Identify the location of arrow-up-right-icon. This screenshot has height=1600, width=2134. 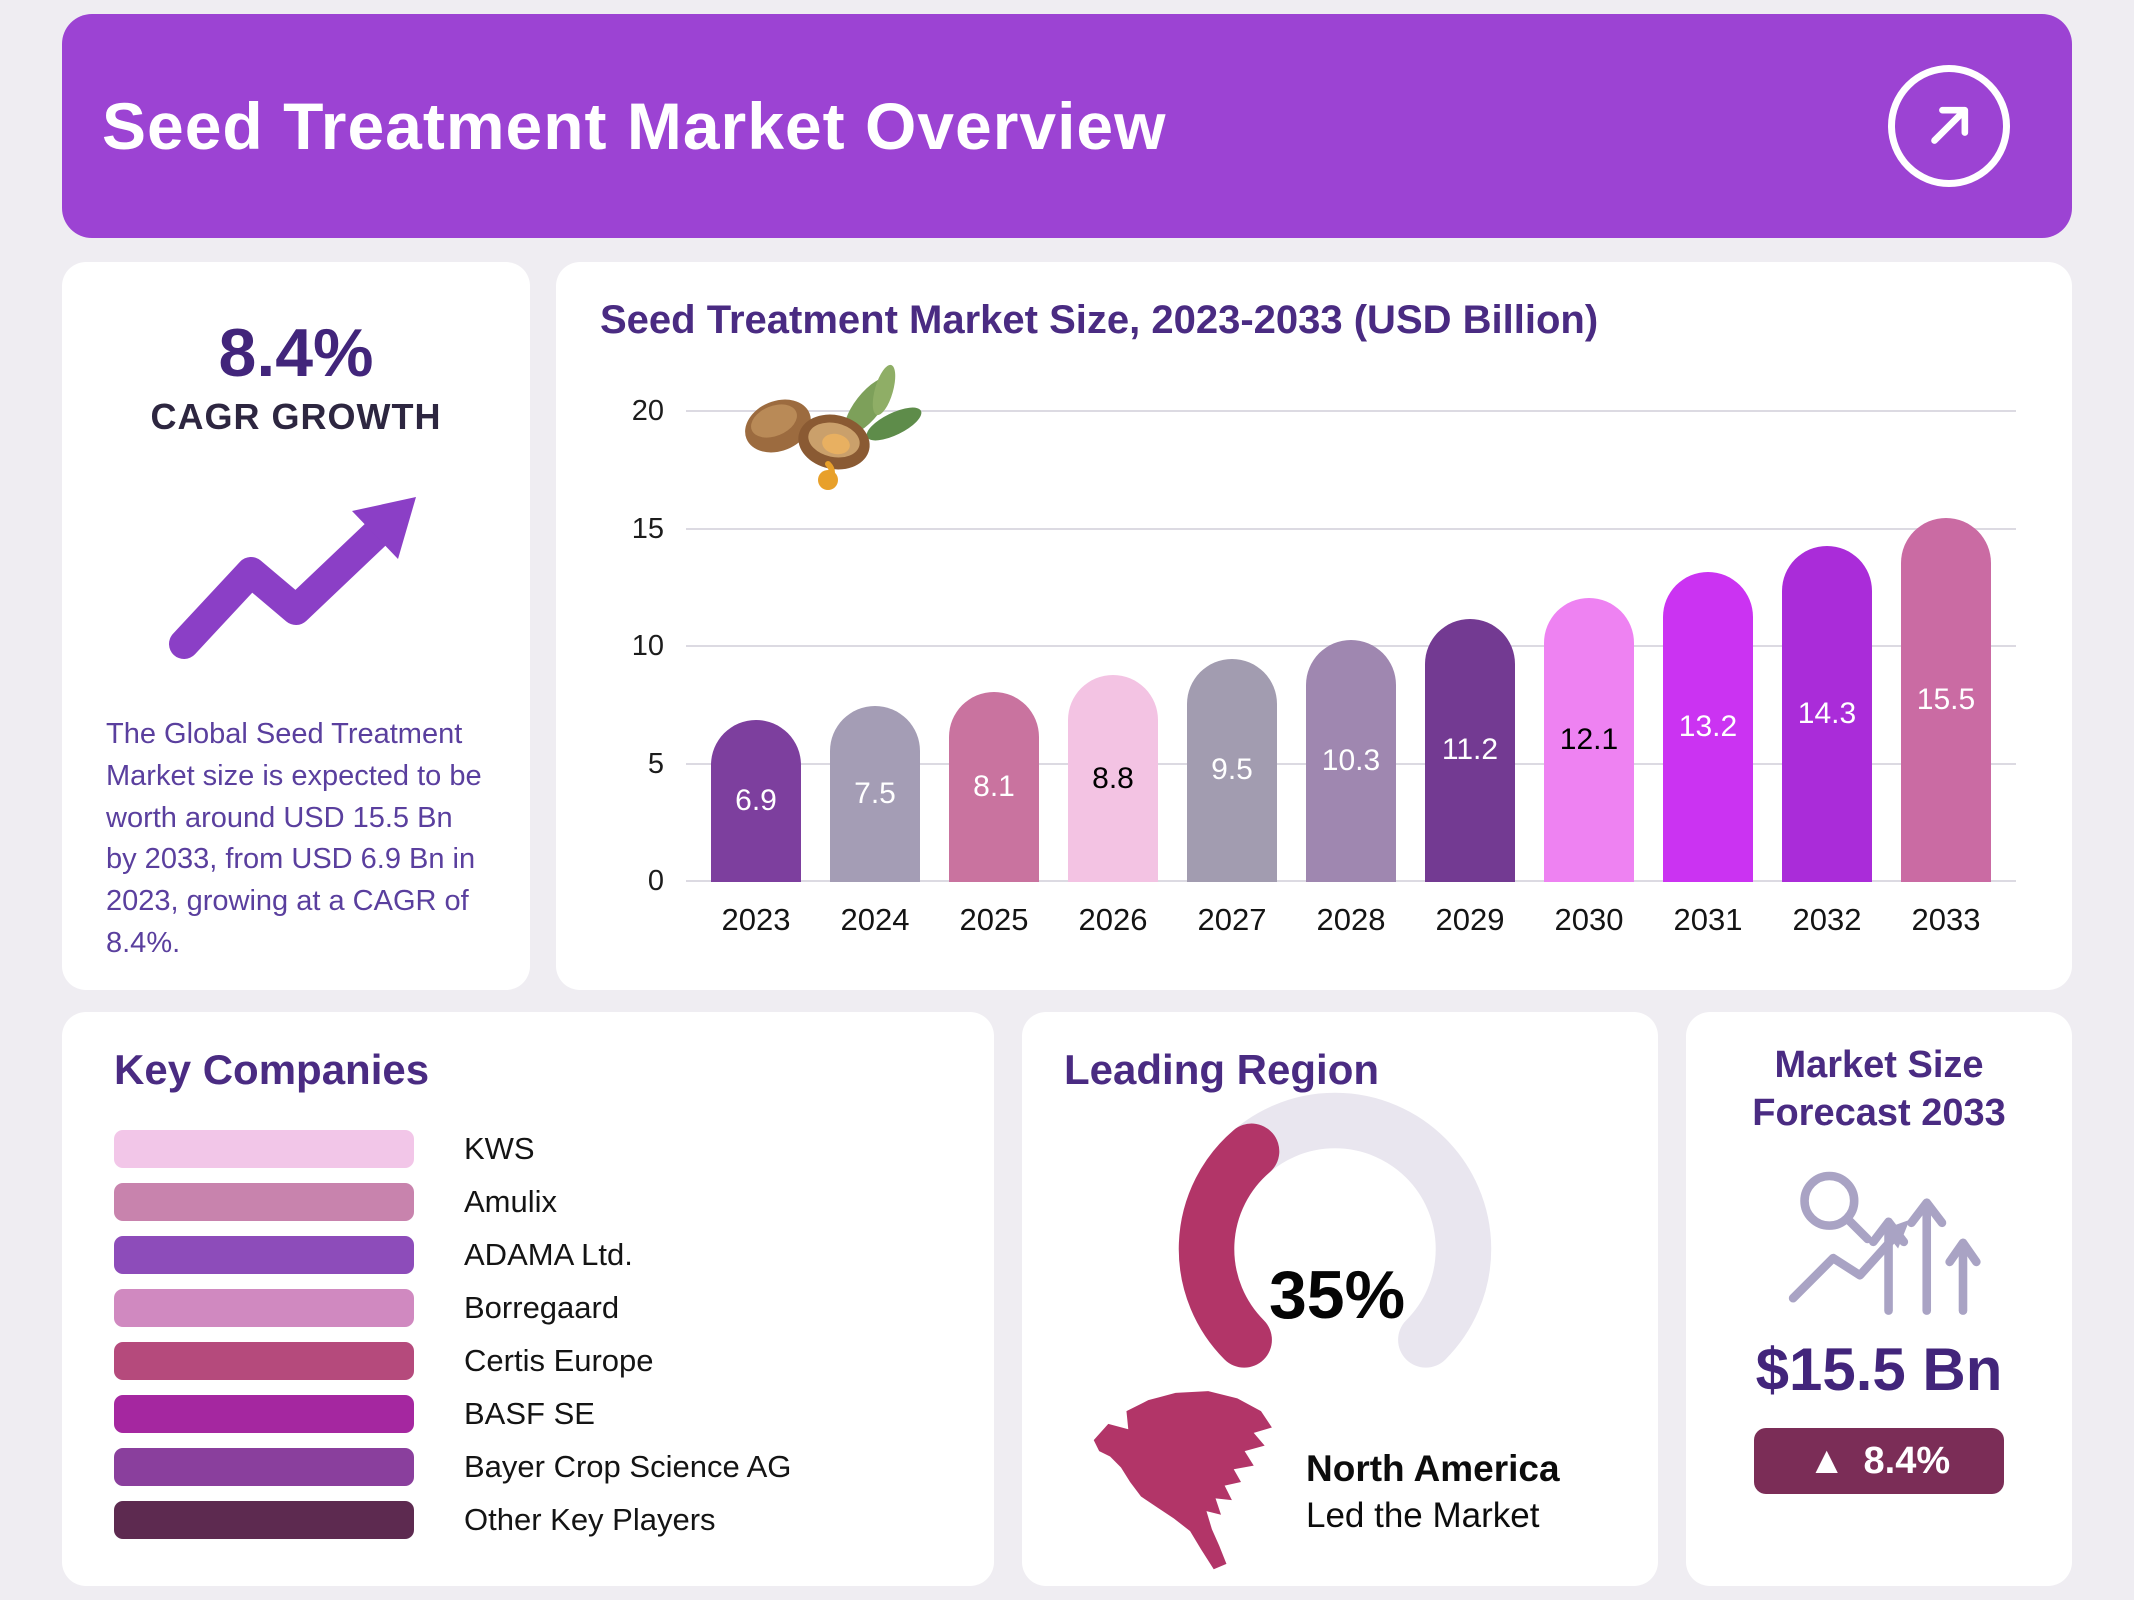
(1950, 125).